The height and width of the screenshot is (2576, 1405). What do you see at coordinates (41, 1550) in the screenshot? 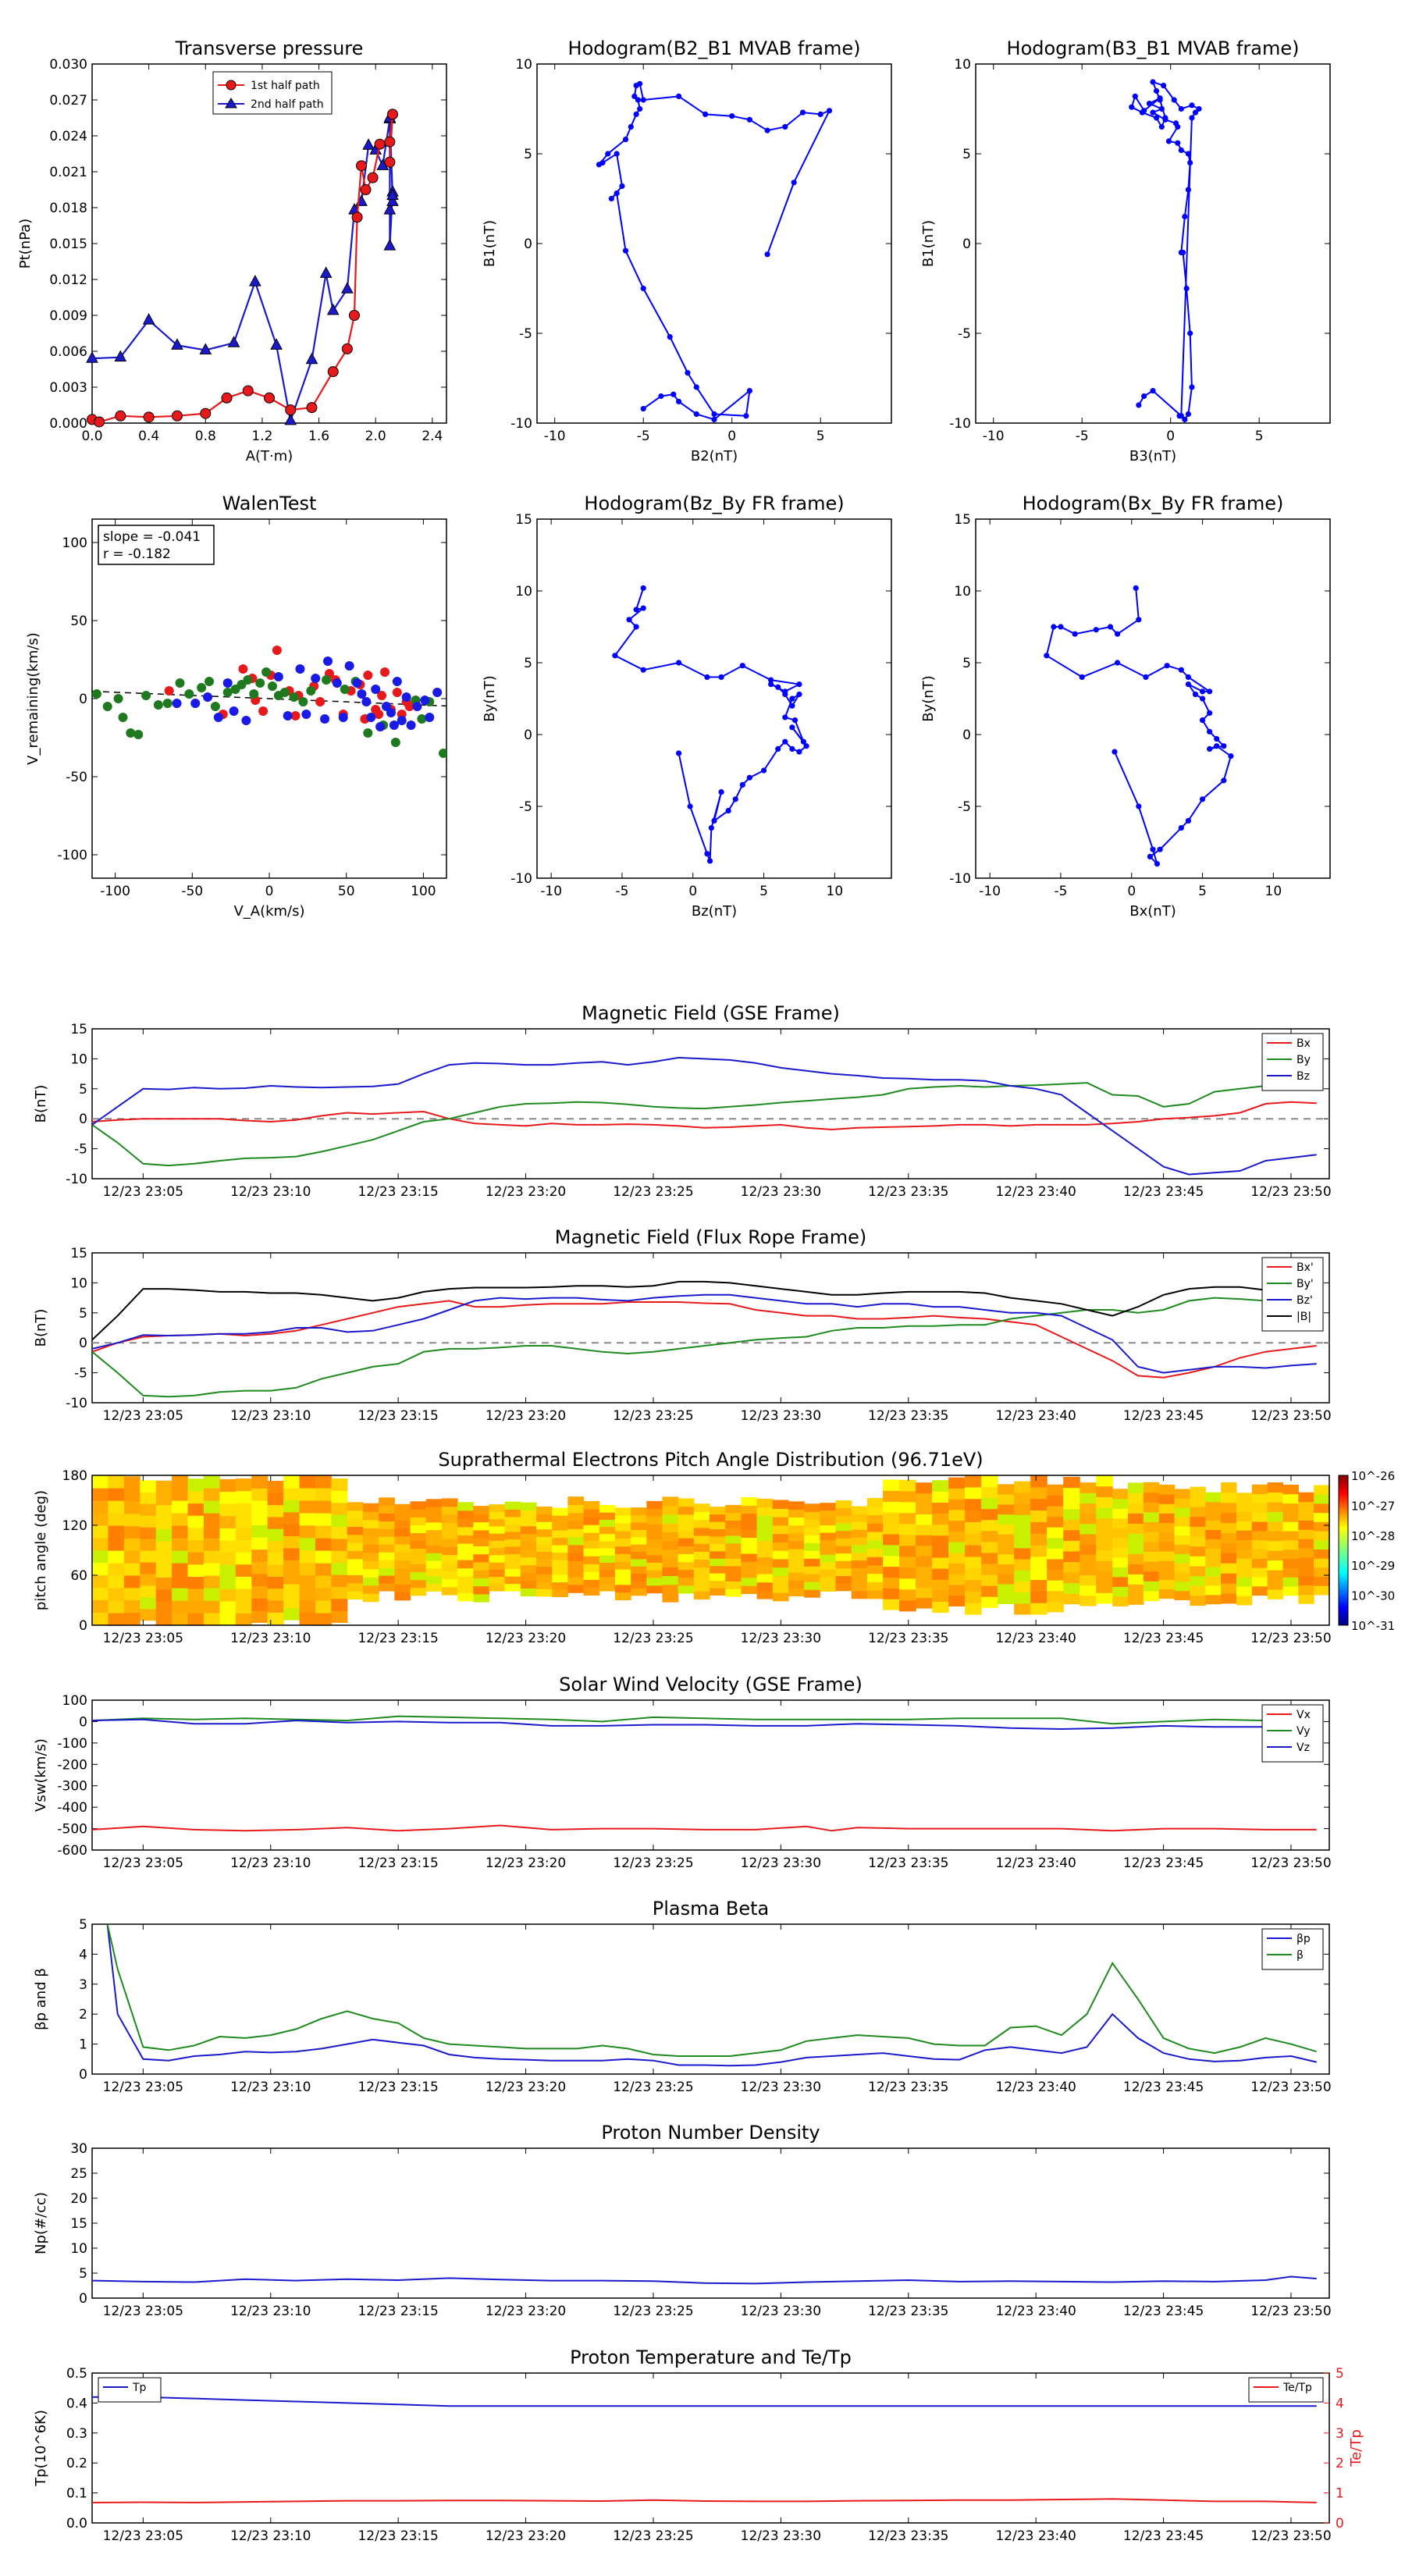
I see `y-axis-label: pitch angle (deg)` at bounding box center [41, 1550].